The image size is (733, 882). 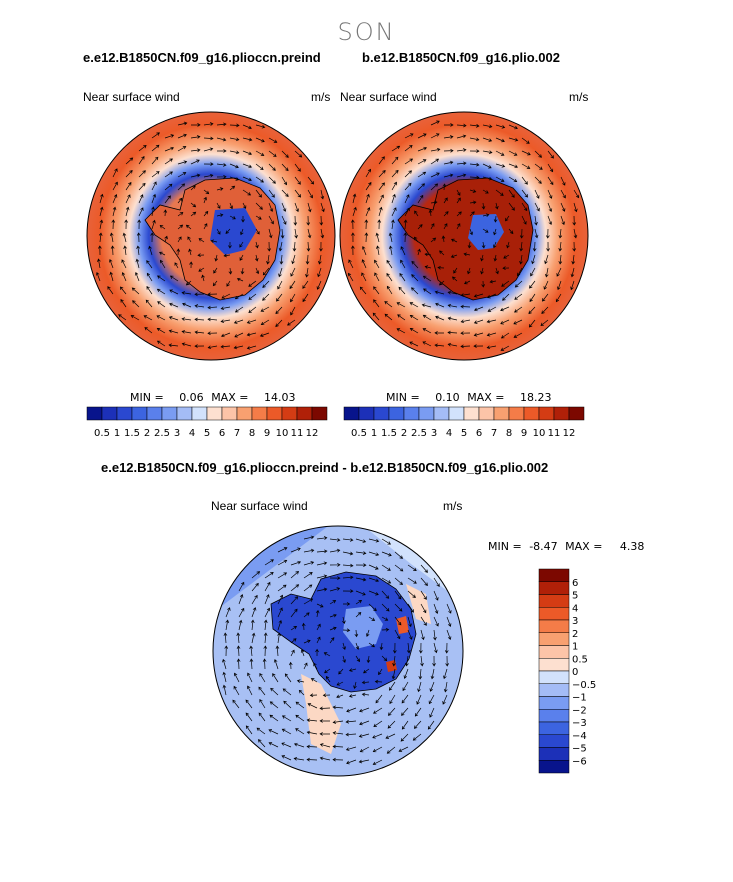 I want to click on diff-min-label: MIN =, so click(x=505, y=546).